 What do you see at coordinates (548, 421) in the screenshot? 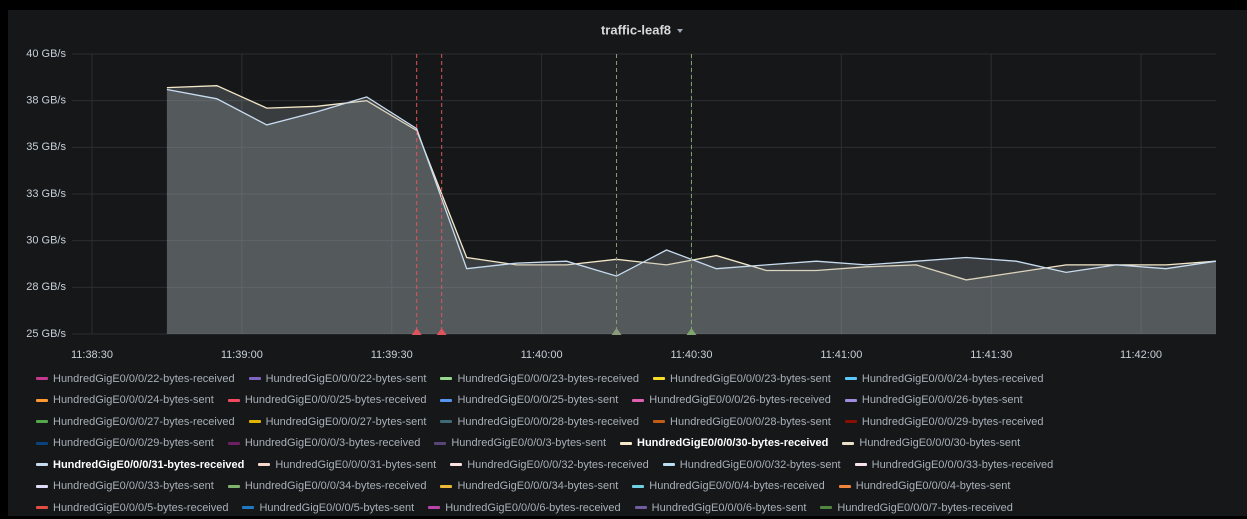
I see `legend-label: HundredGigE0/0/0/28-bytes-received` at bounding box center [548, 421].